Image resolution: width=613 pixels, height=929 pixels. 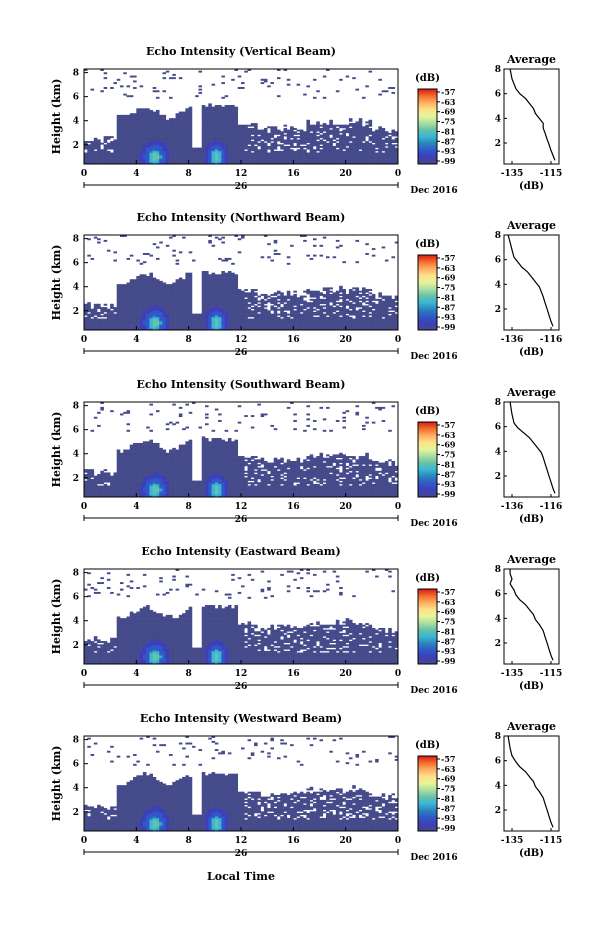 I want to click on avg-x-tick-label: -135, so click(x=512, y=674).